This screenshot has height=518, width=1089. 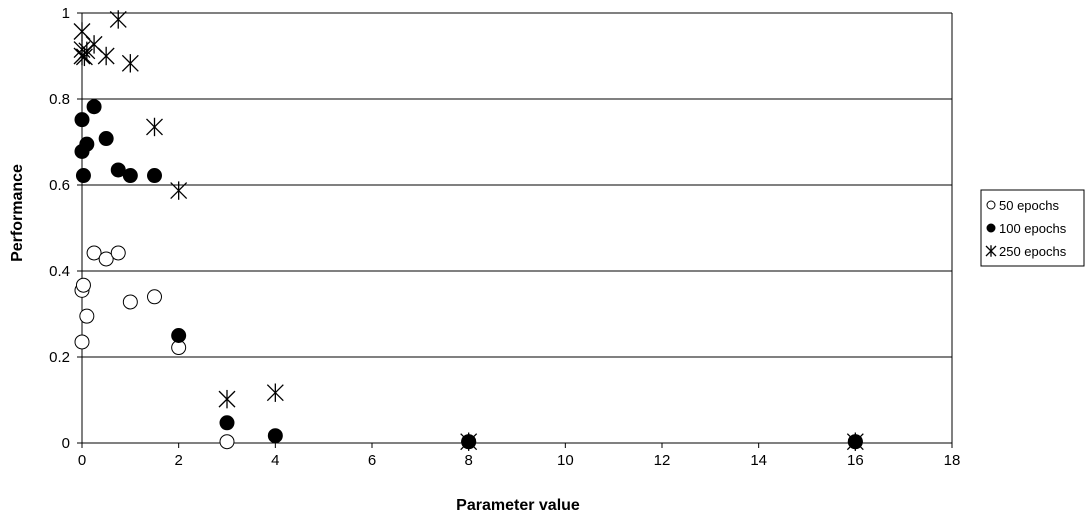 What do you see at coordinates (758, 460) in the screenshot?
I see `x-tick-label: 14` at bounding box center [758, 460].